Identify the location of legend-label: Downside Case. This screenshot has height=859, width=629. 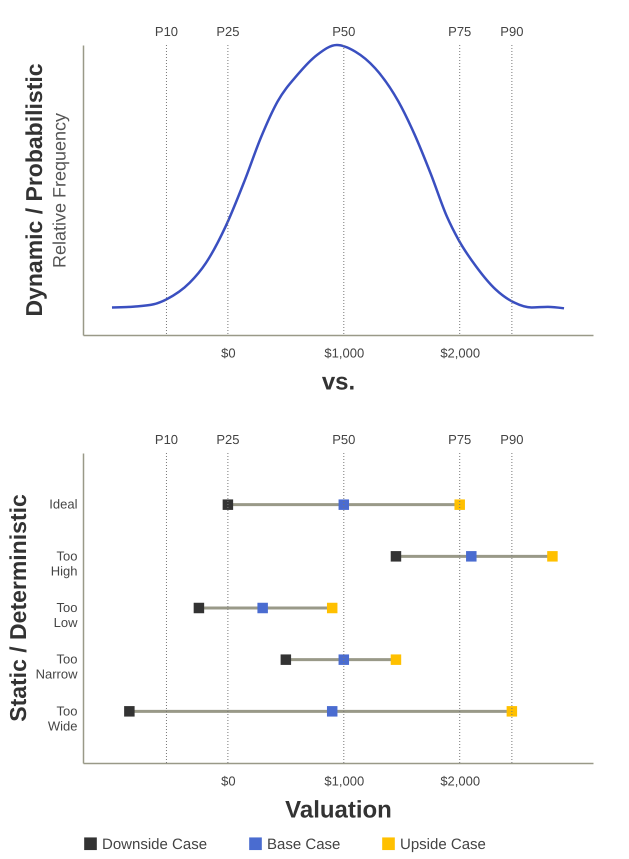
(155, 844).